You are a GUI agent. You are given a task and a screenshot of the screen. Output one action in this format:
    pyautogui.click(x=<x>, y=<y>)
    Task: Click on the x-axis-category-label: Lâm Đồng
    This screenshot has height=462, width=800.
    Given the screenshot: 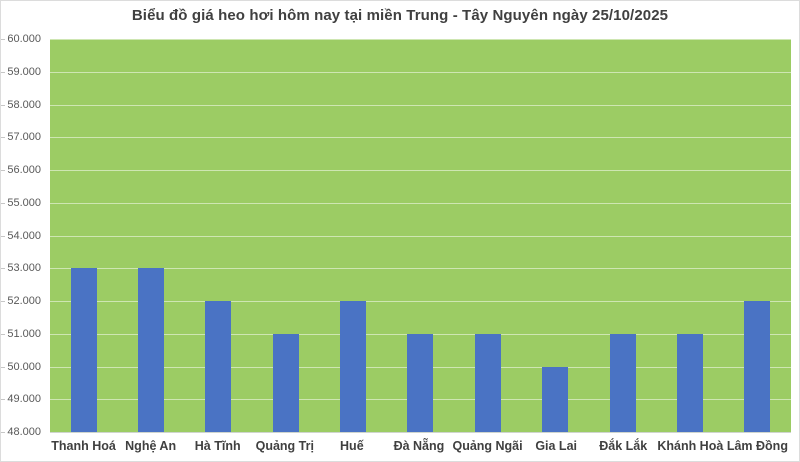 What is the action you would take?
    pyautogui.click(x=757, y=446)
    